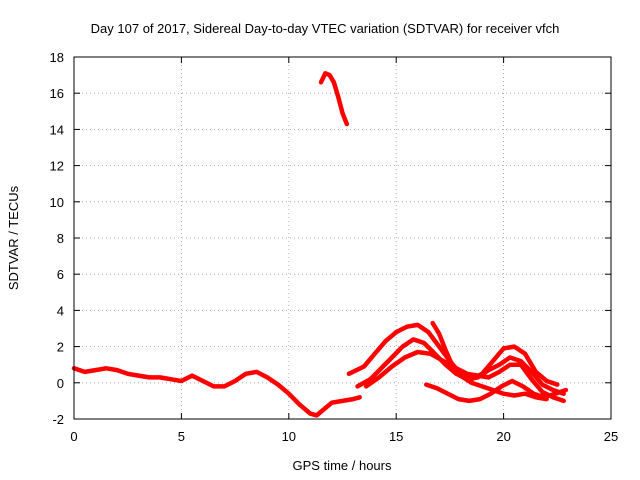 This screenshot has height=480, width=640. I want to click on y-tick-label: 10, so click(57, 202).